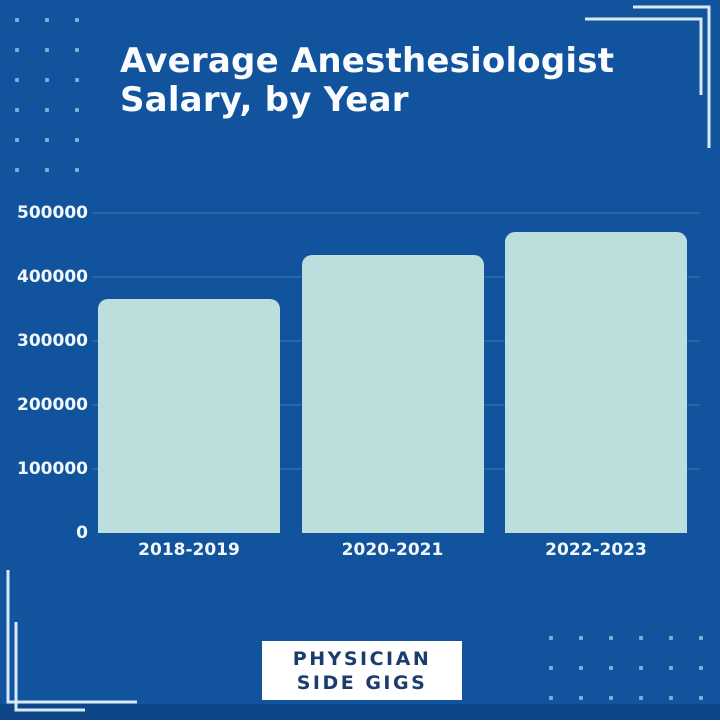 The height and width of the screenshot is (726, 720). I want to click on y-axis-tick-label: 400000, so click(52, 277).